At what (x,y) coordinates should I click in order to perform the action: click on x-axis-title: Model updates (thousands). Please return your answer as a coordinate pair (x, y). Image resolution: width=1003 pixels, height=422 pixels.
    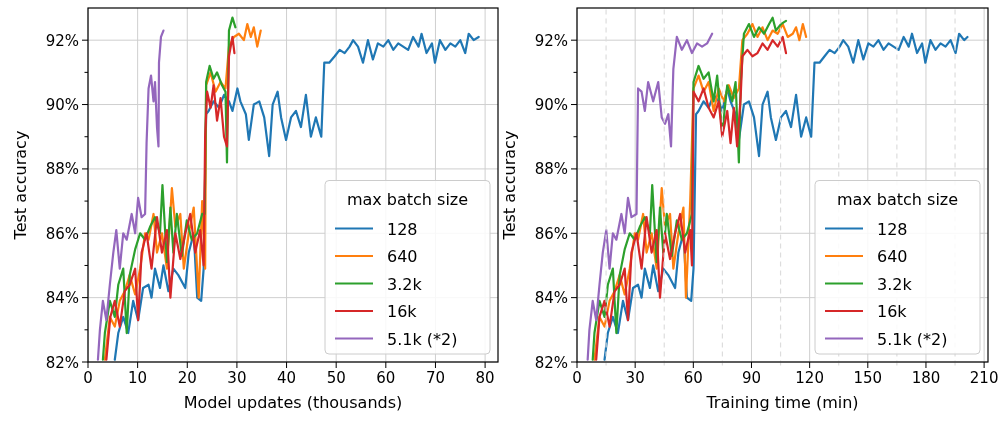
    Looking at the image, I should click on (293, 402).